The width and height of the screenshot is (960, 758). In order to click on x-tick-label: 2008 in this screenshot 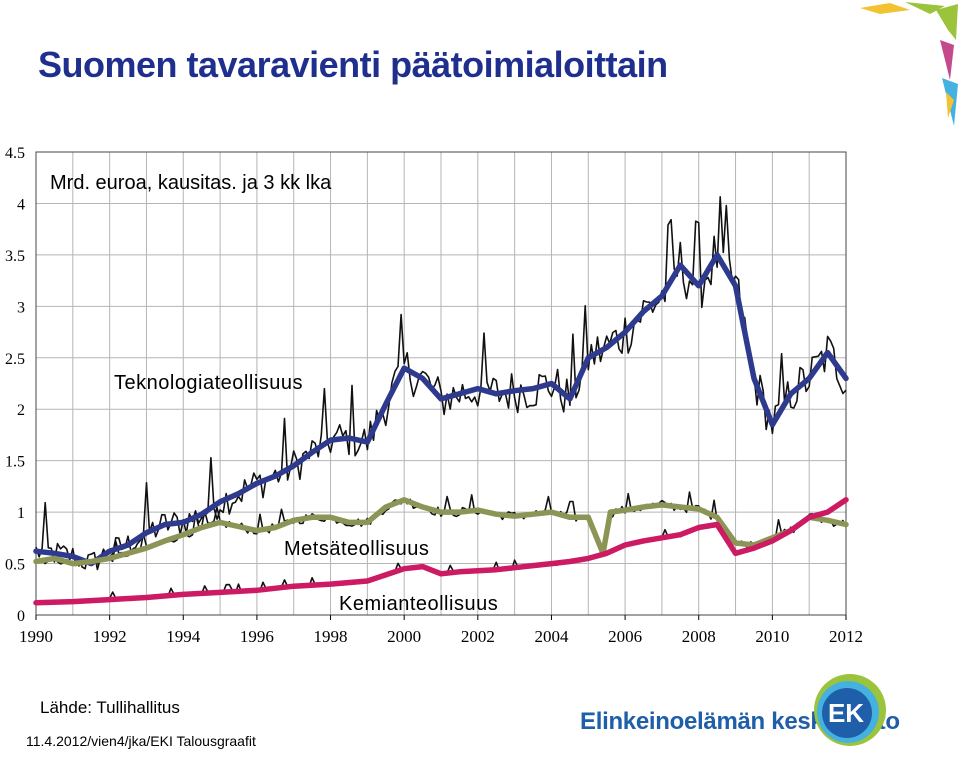, I will do `click(699, 636)`.